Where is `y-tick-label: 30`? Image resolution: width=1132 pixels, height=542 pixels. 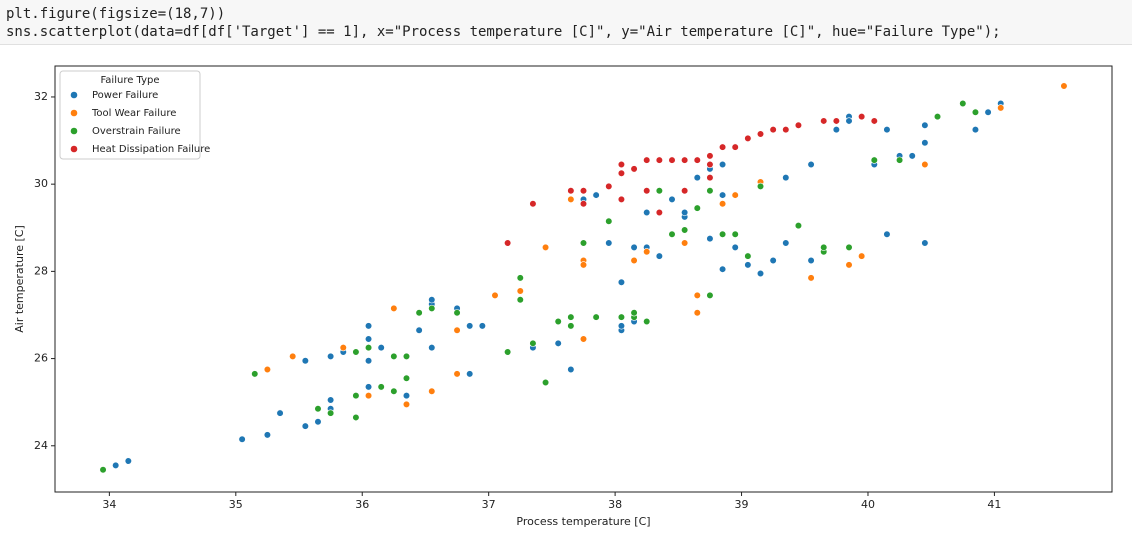 y-tick-label: 30 is located at coordinates (41, 183).